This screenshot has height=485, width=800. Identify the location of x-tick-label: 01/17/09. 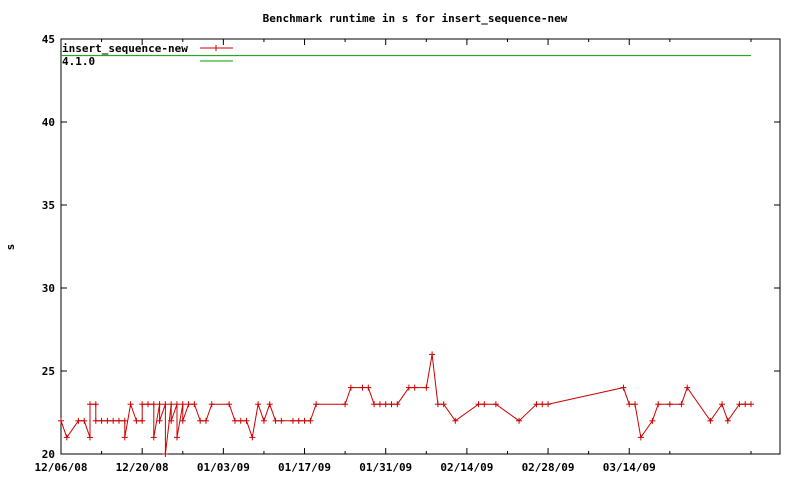
(304, 467).